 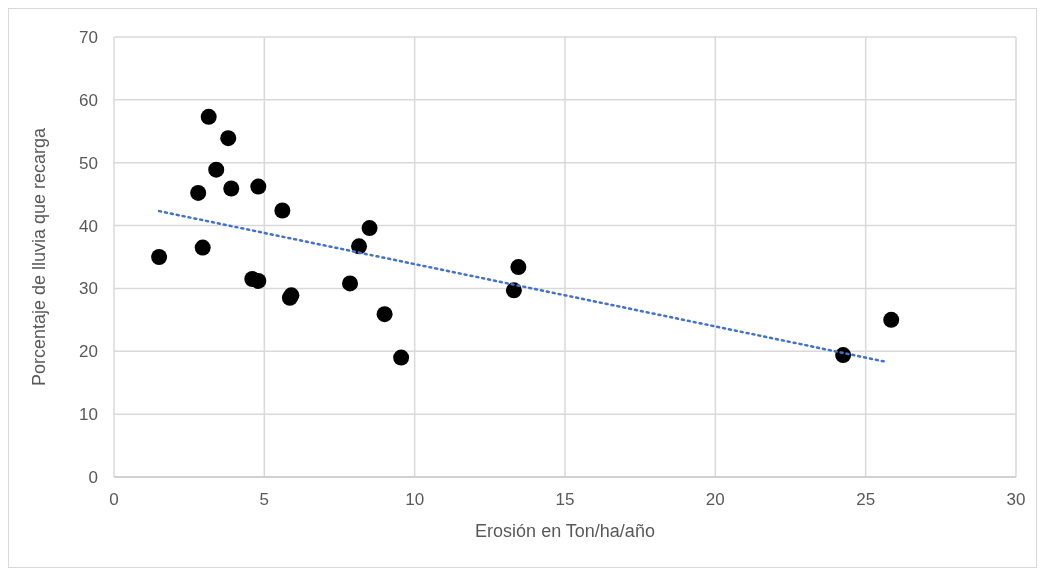 I want to click on y-tick-label: 30, so click(x=88, y=289).